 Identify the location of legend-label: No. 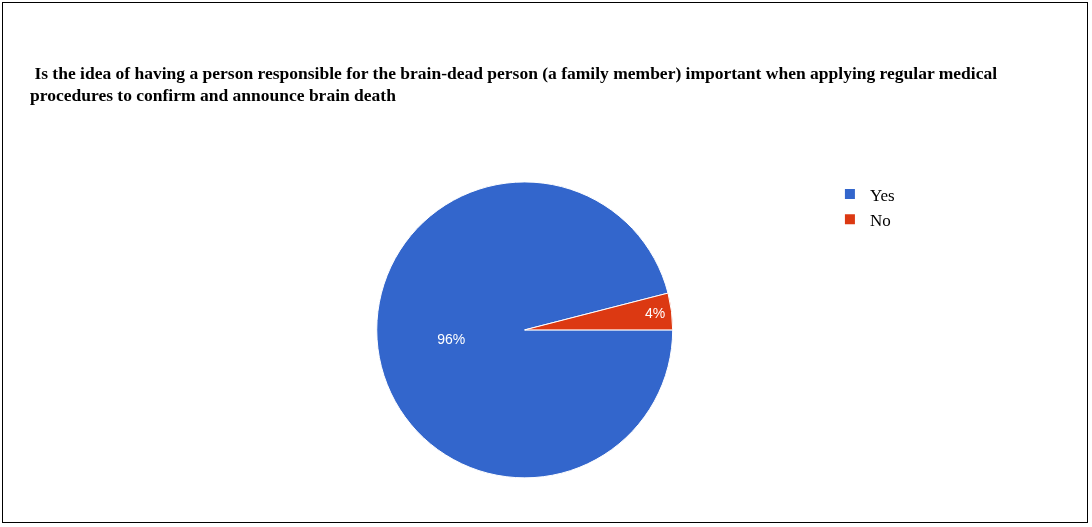
(880, 220).